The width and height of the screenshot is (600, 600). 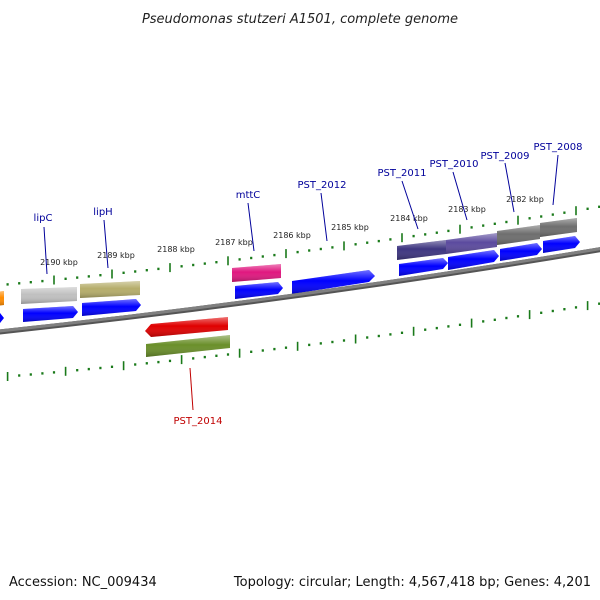 I want to click on gene-label-mttc: mttC, so click(x=248, y=195).